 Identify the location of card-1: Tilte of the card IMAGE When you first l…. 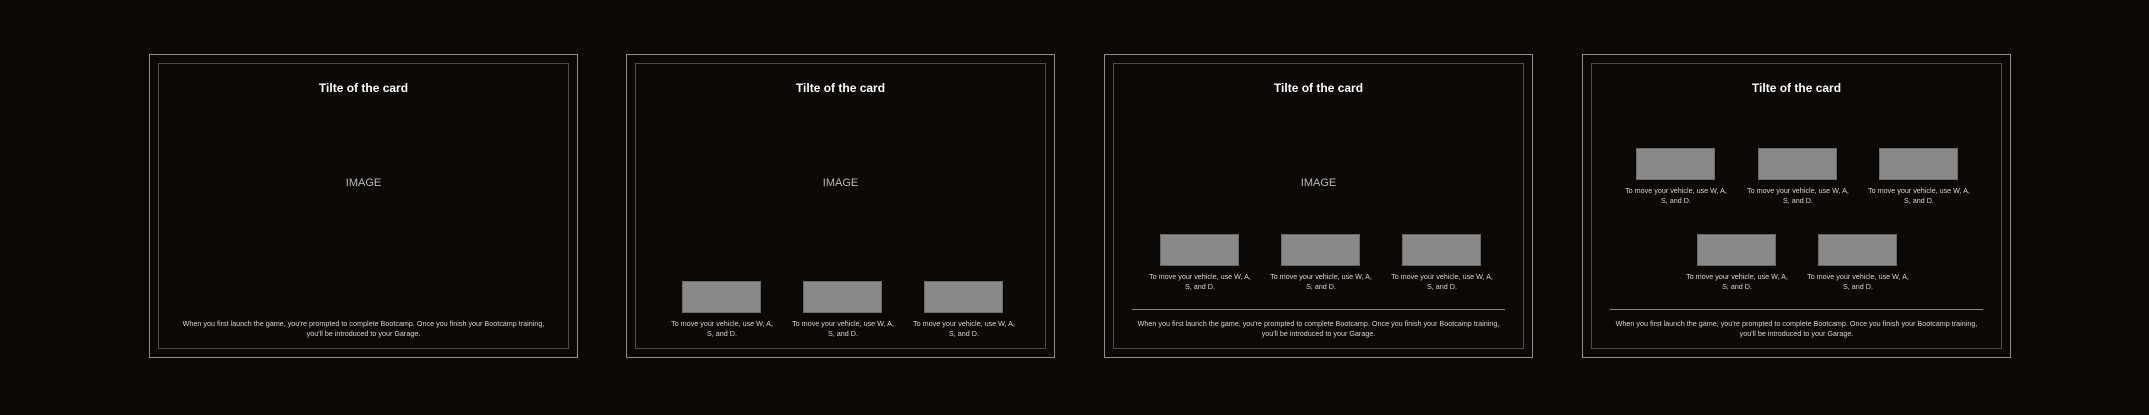
(363, 206).